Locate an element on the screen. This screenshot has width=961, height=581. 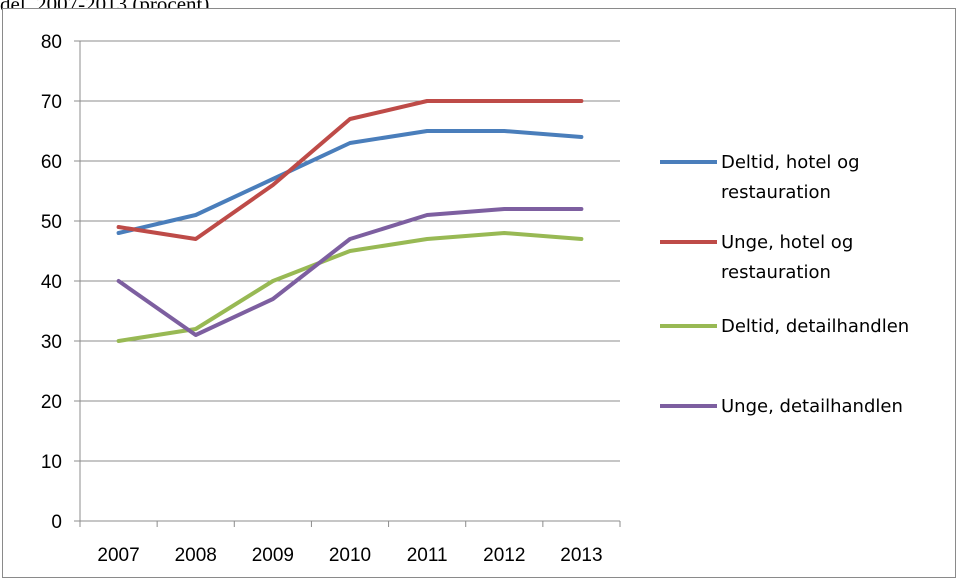
x-tick-label: 2011 is located at coordinates (427, 555).